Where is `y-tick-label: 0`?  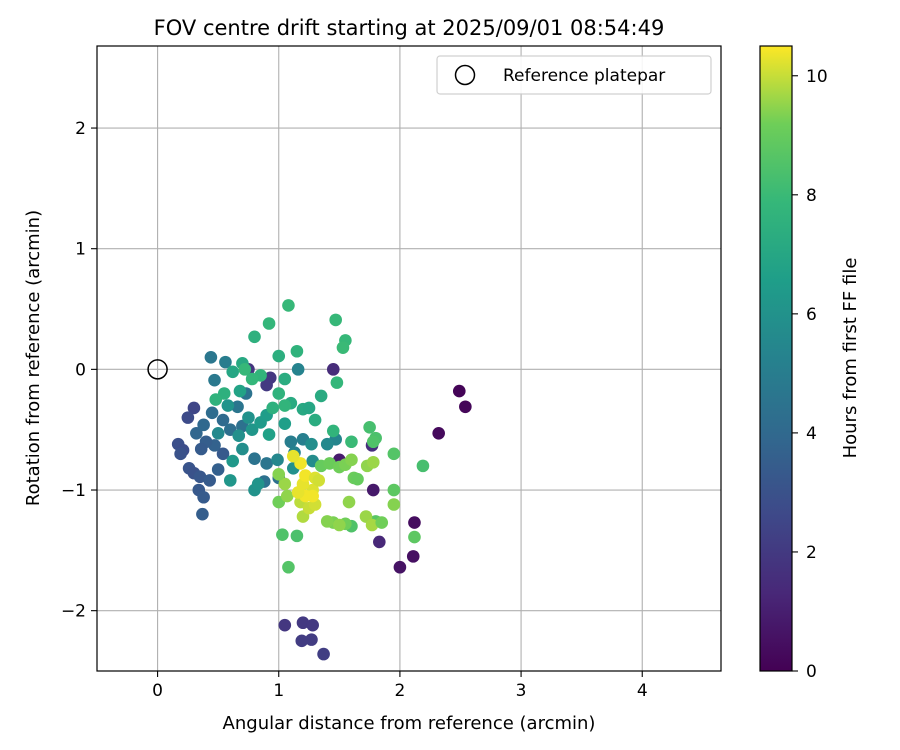 y-tick-label: 0 is located at coordinates (80, 370).